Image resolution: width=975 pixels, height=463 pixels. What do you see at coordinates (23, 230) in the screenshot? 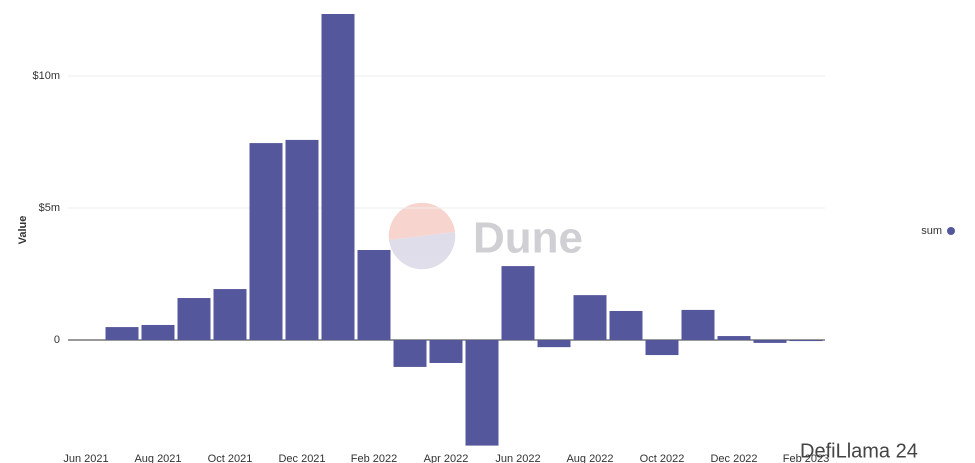
I see `y-axis-label: Value` at bounding box center [23, 230].